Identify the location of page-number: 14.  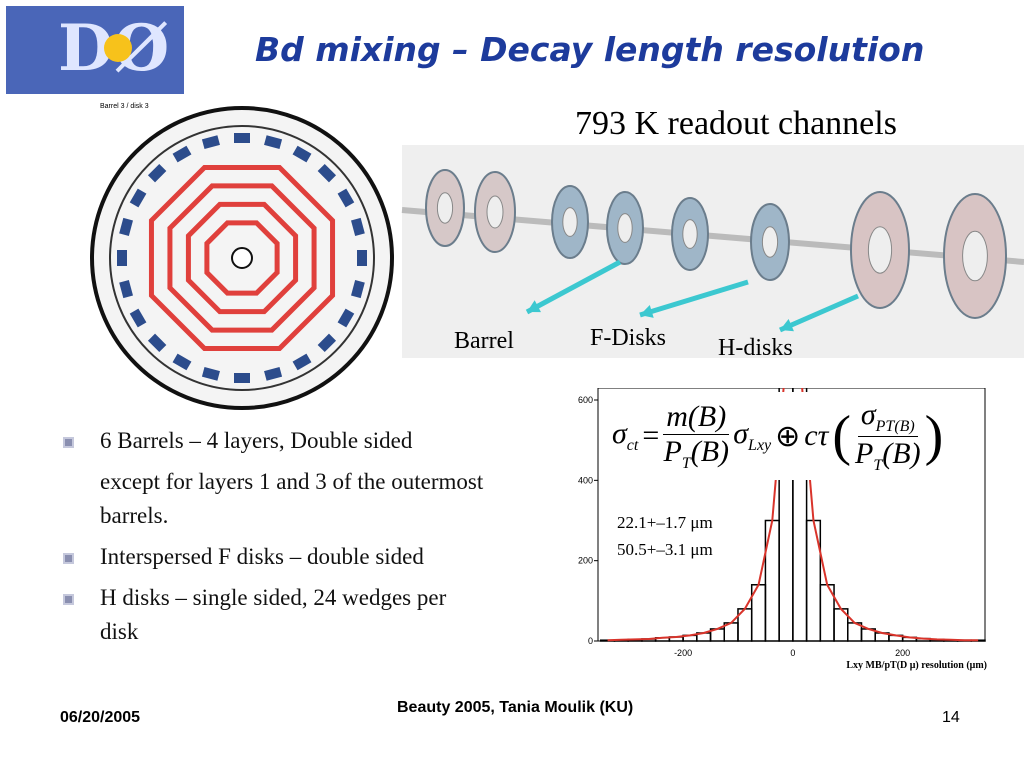
(951, 717).